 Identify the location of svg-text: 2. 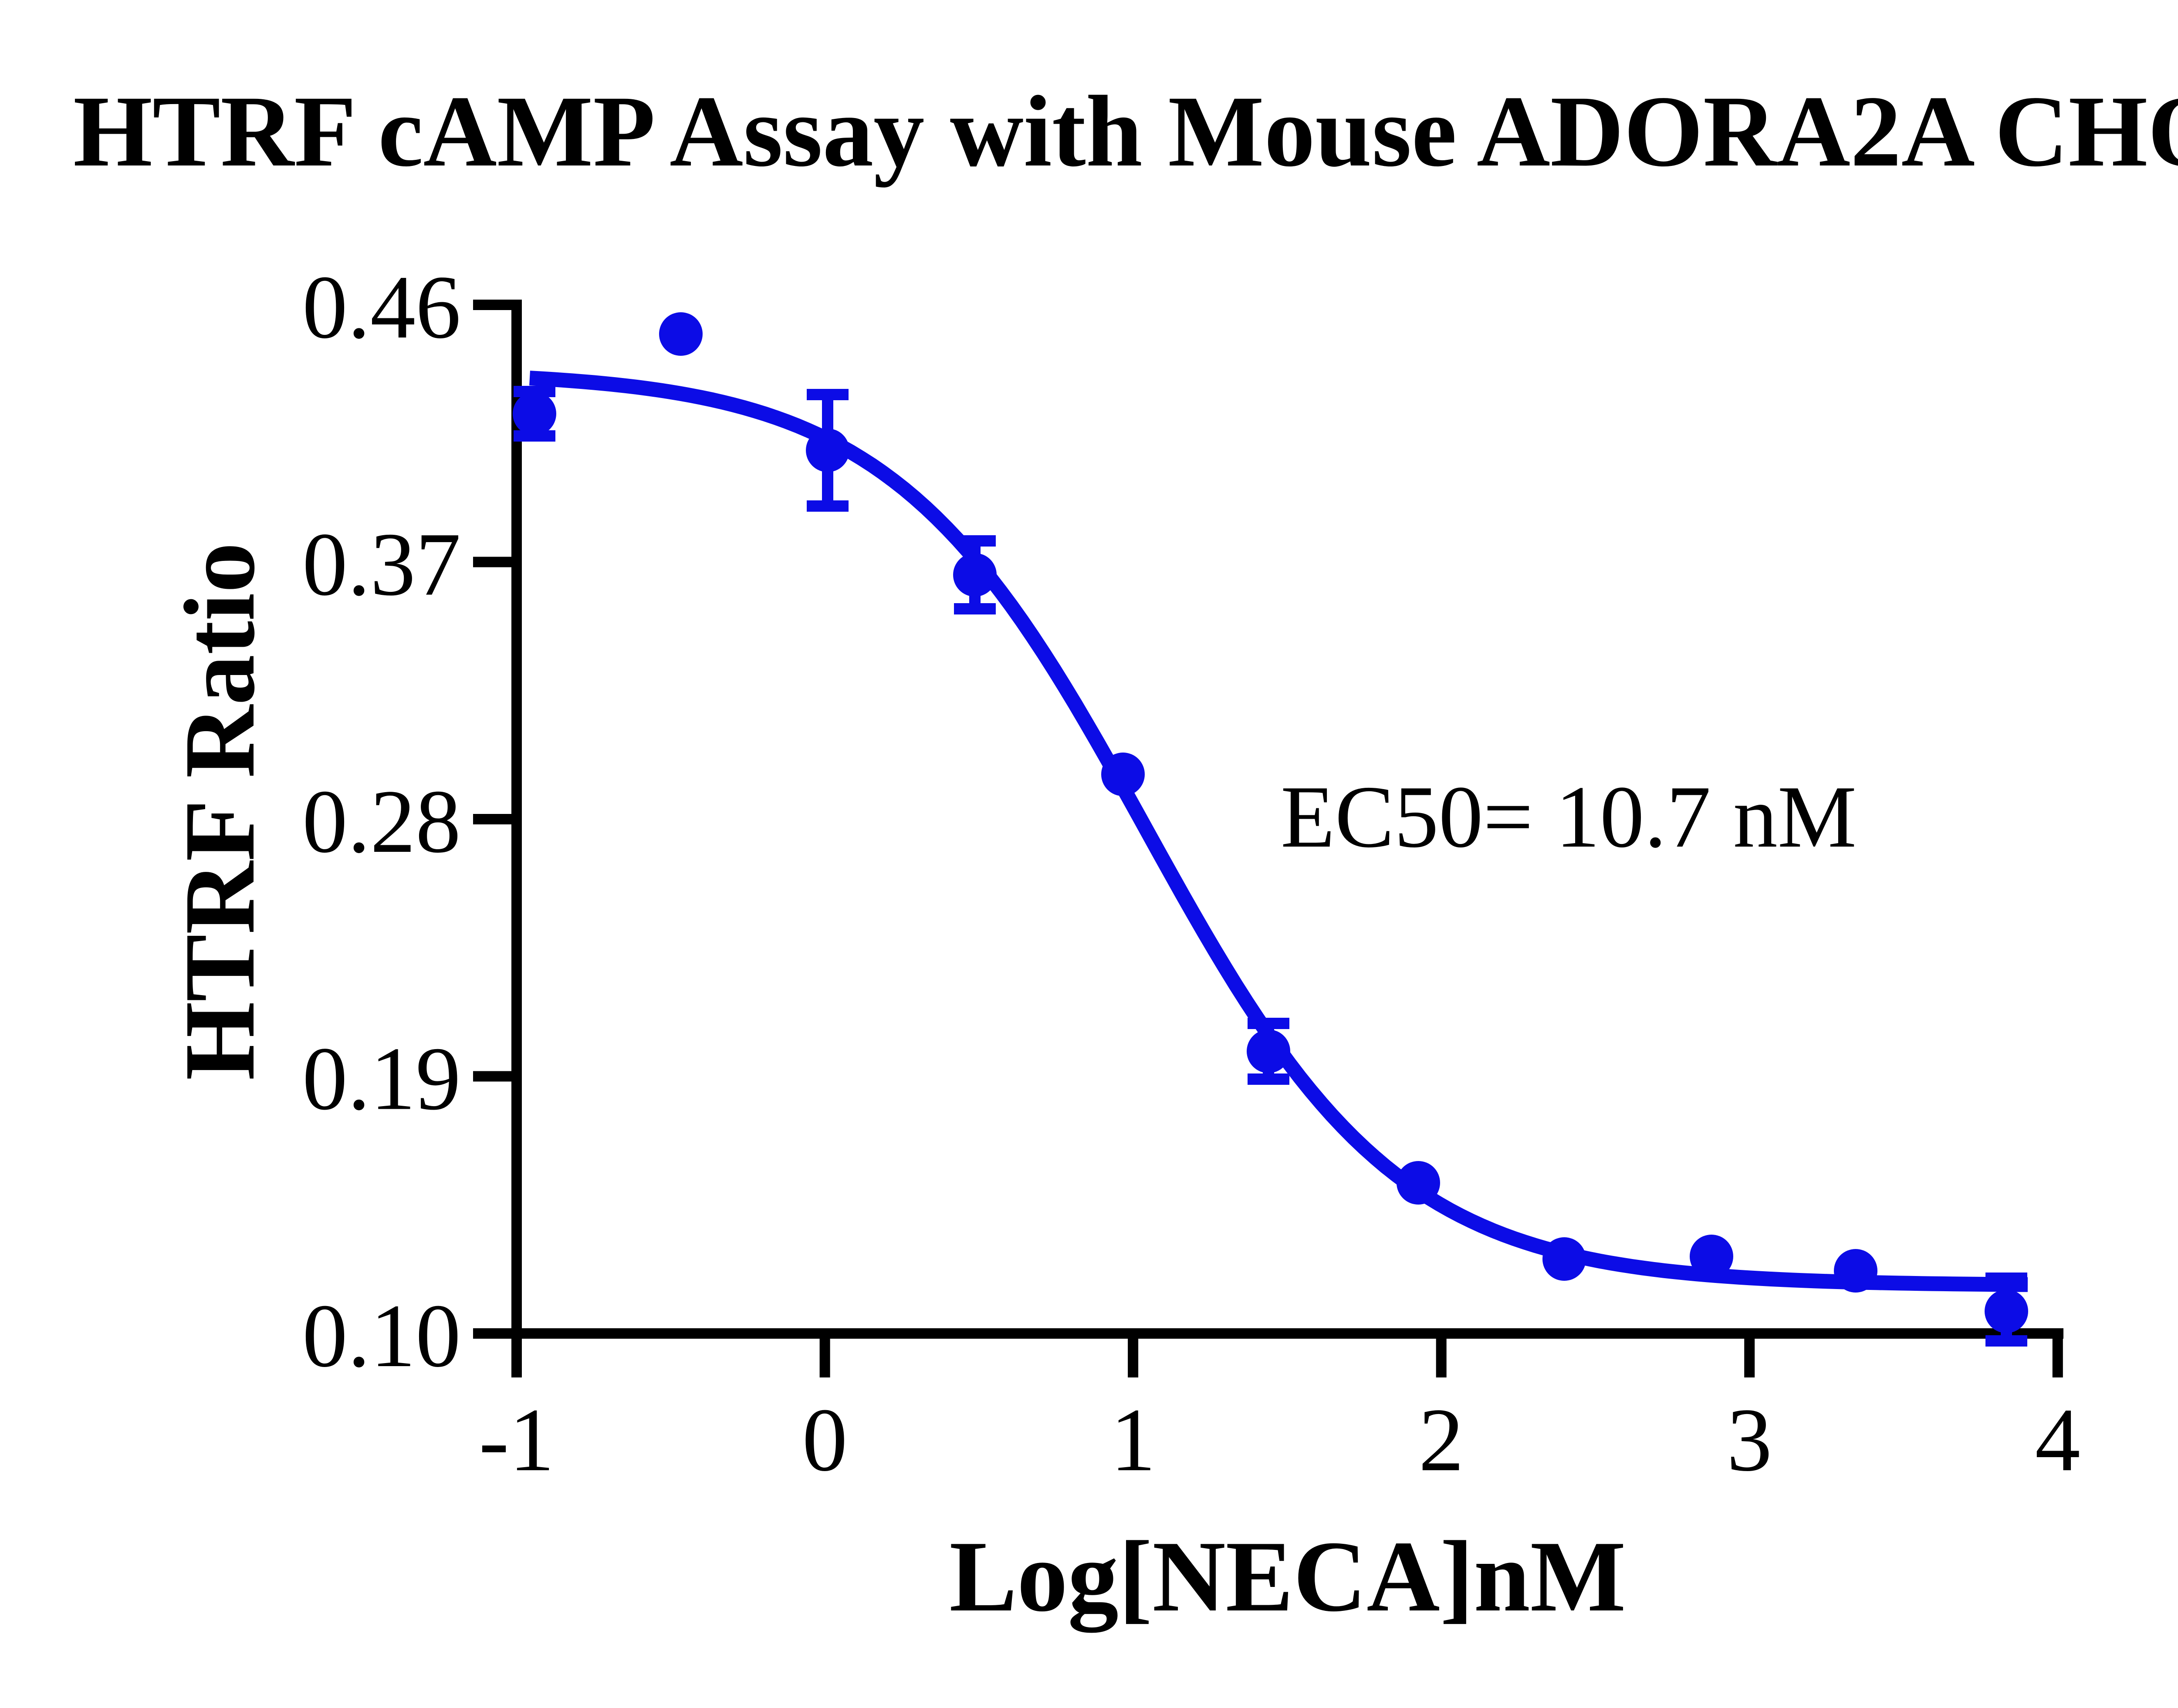
(1441, 1440).